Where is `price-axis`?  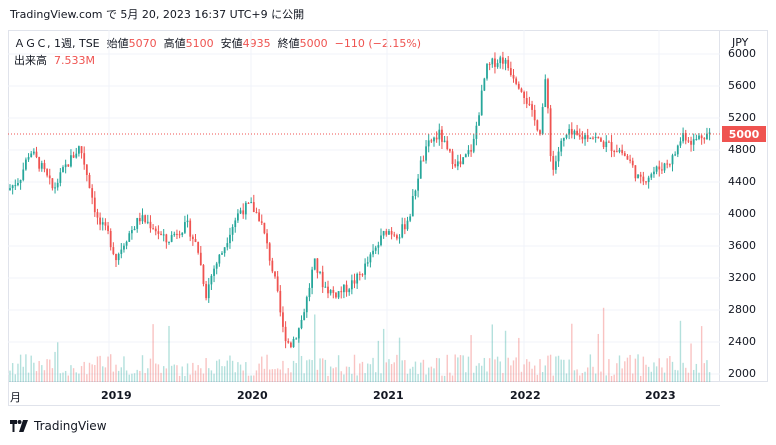 price-axis is located at coordinates (744, 206).